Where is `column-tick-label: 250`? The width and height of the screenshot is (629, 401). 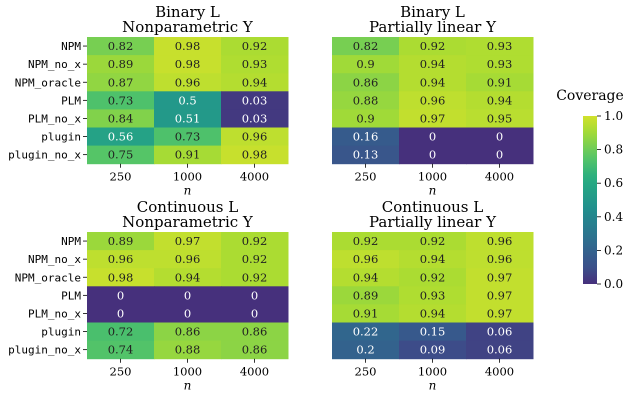 column-tick-label: 250 is located at coordinates (121, 177).